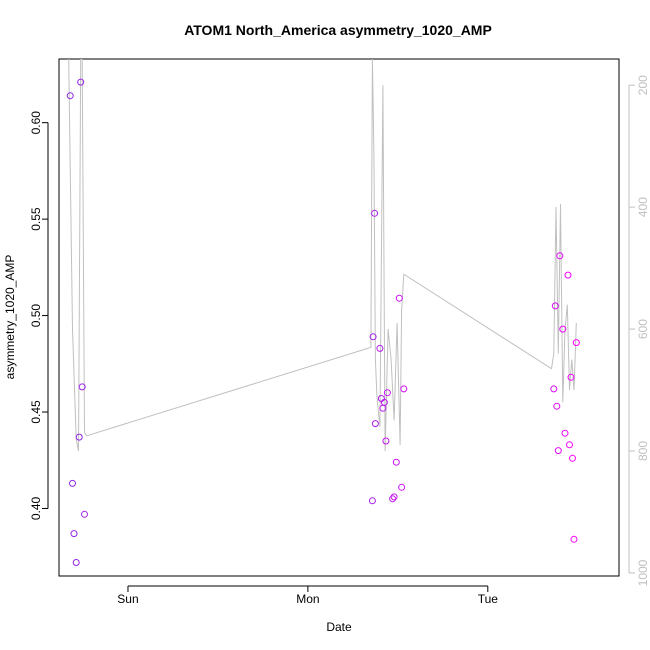  What do you see at coordinates (36, 508) in the screenshot?
I see `y-tick-label: 0.40` at bounding box center [36, 508].